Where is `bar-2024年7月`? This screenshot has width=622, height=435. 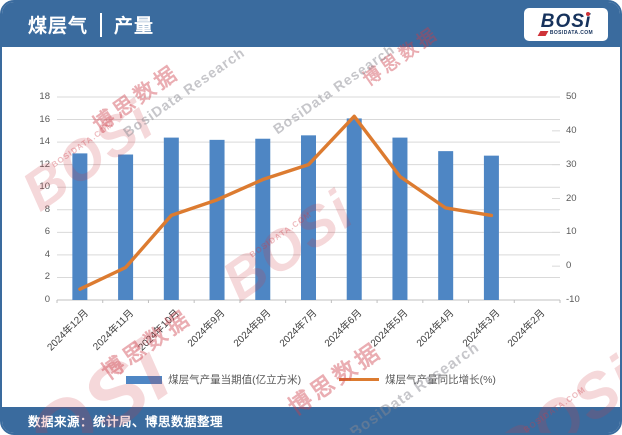
bar-2024年7月 is located at coordinates (308, 217).